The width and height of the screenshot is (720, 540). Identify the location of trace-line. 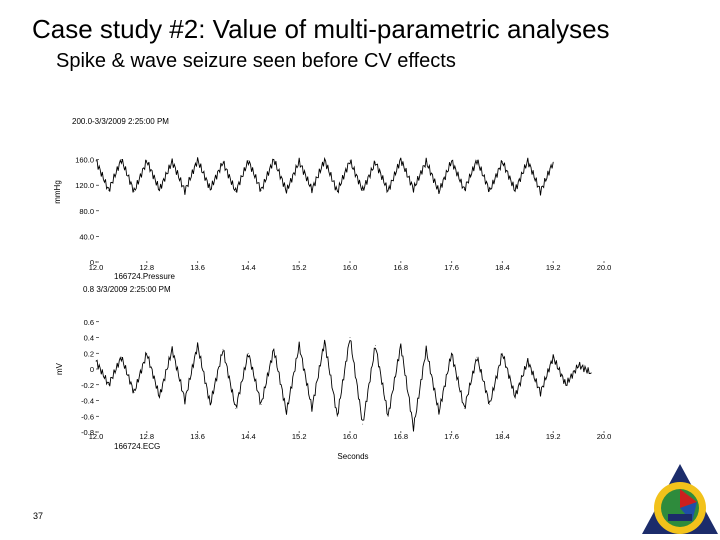
(324, 176).